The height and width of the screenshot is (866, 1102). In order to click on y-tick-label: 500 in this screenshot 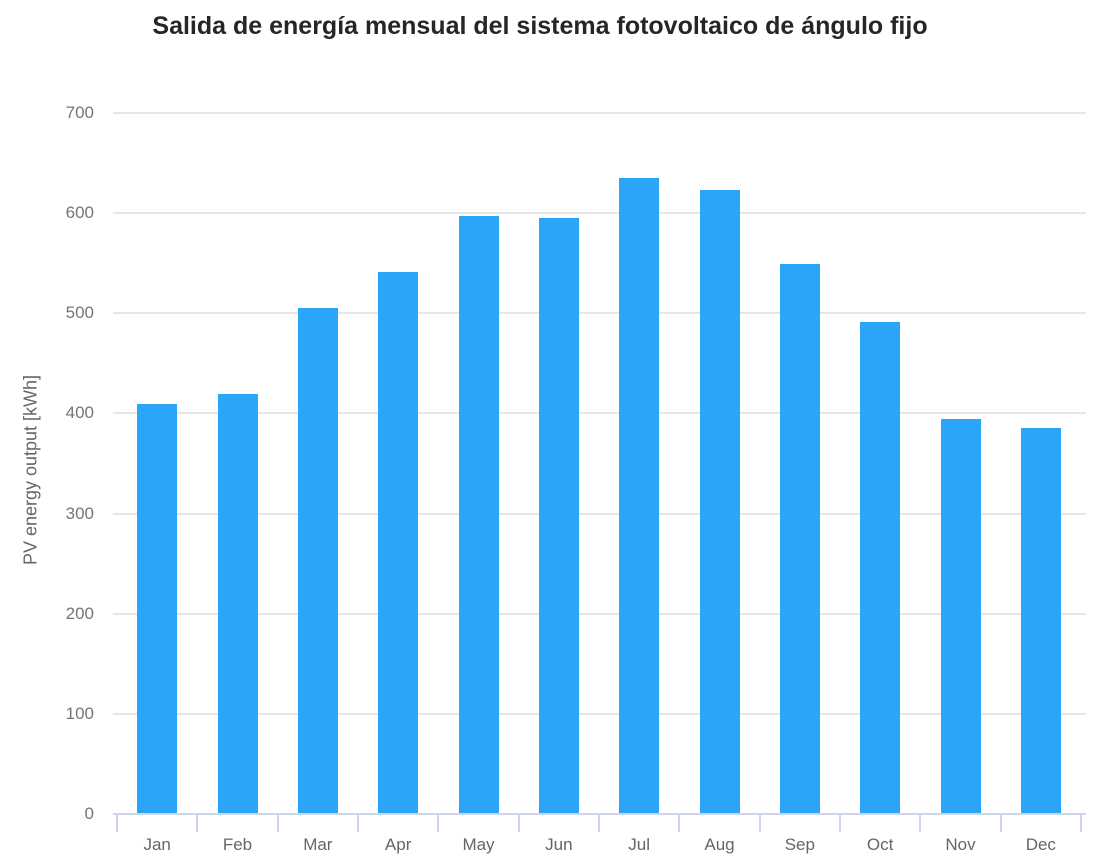, I will do `click(79, 313)`.